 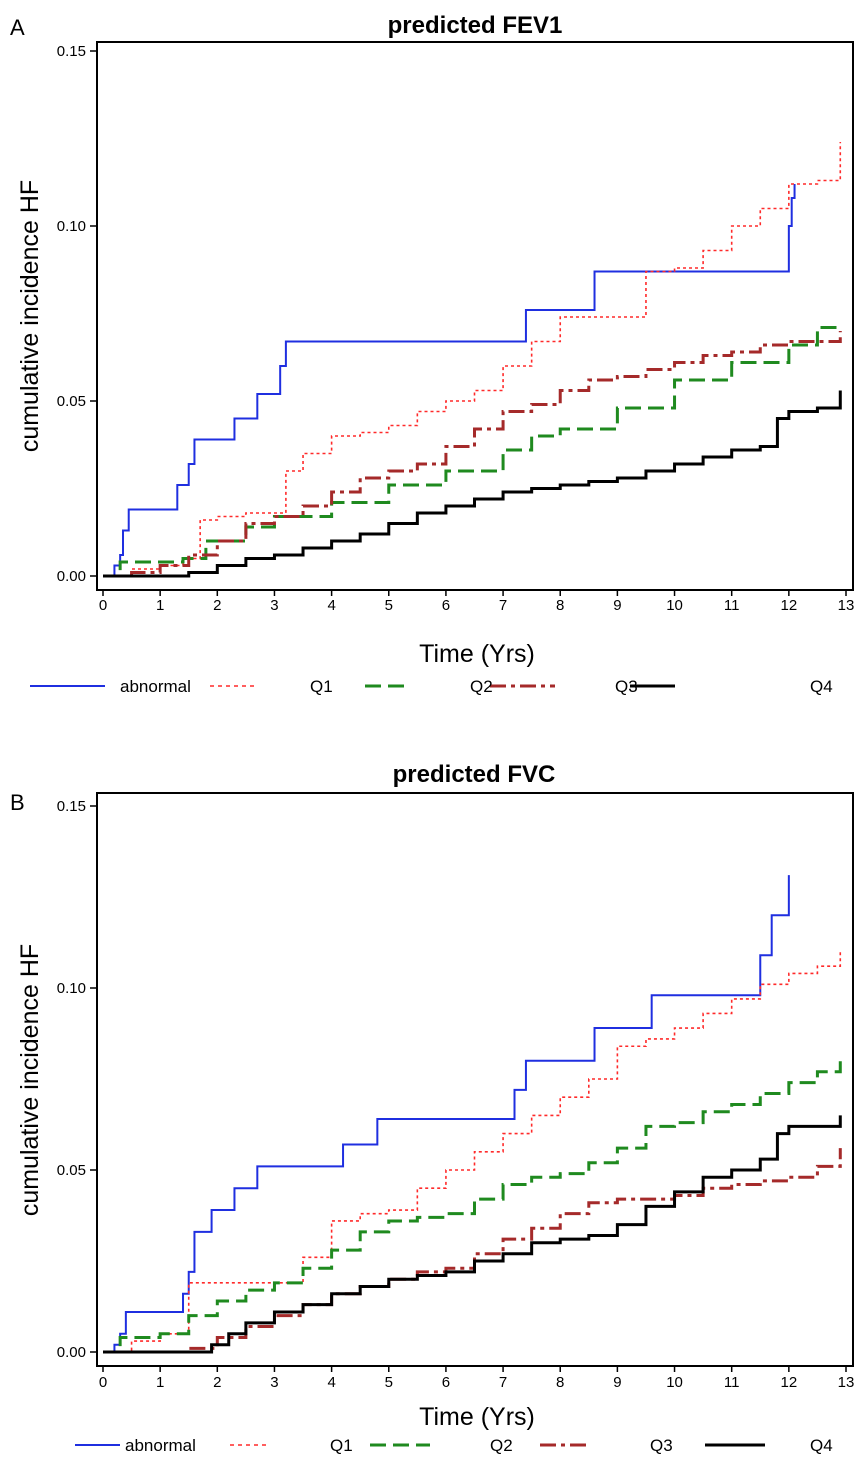 I want to click on legend-b: abnormal Q1 Q2 Q3 Q4, so click(x=454, y=1445).